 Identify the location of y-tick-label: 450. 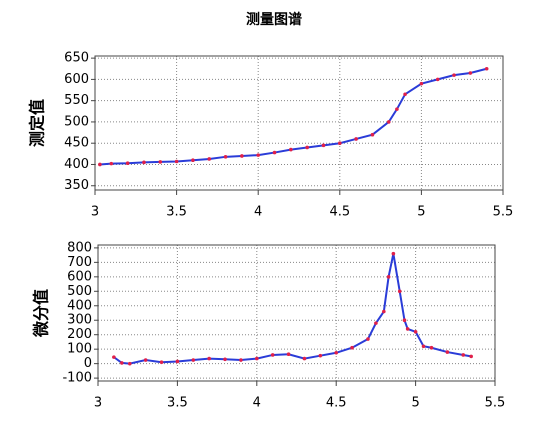
(76, 143).